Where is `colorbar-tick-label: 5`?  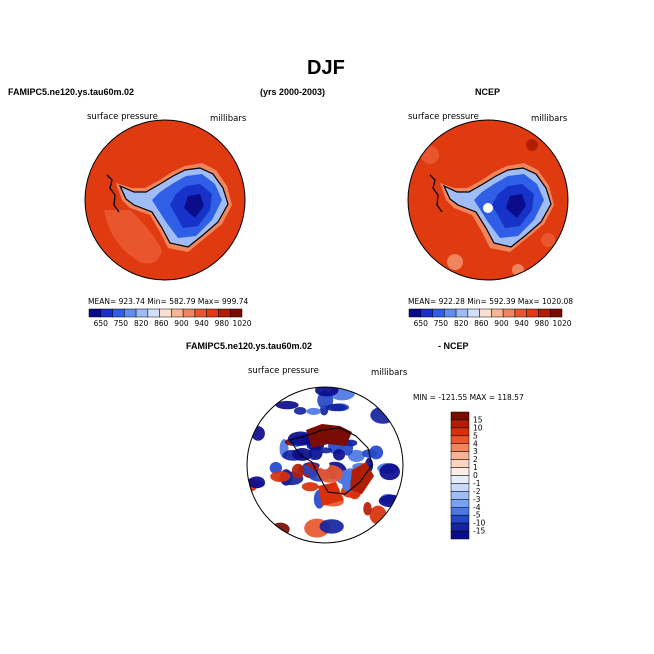 colorbar-tick-label: 5 is located at coordinates (475, 435).